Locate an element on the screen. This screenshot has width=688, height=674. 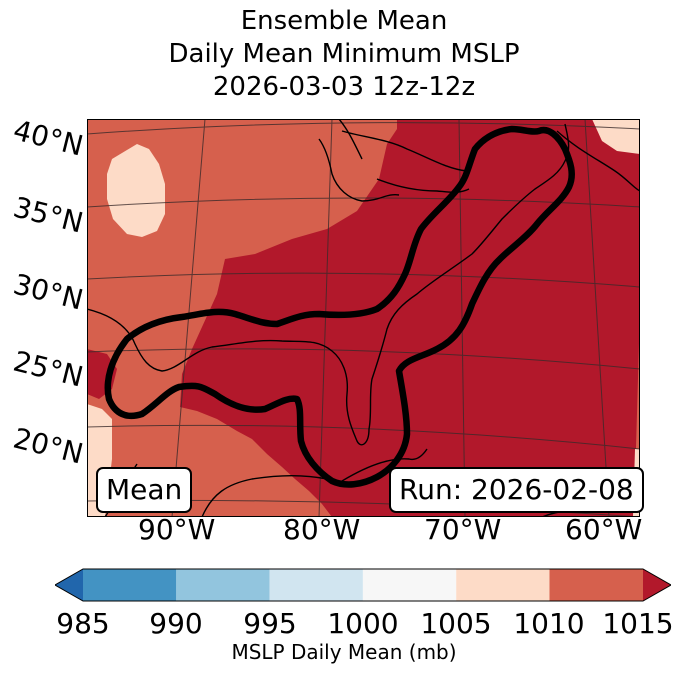
low-patch-west is located at coordinates (136, 190).